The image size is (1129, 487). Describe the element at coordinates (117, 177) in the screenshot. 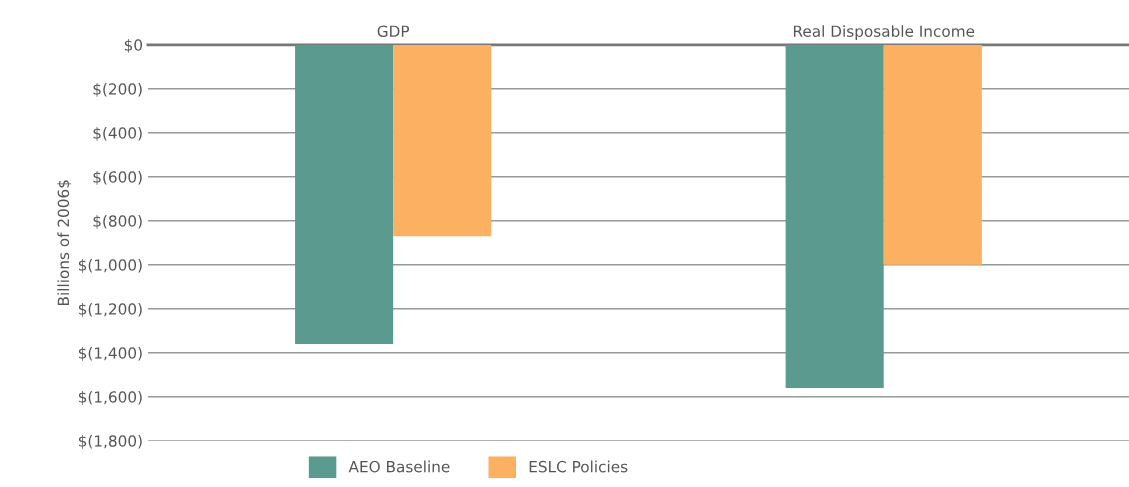

I see `y-tick-label: $(600)` at that location.